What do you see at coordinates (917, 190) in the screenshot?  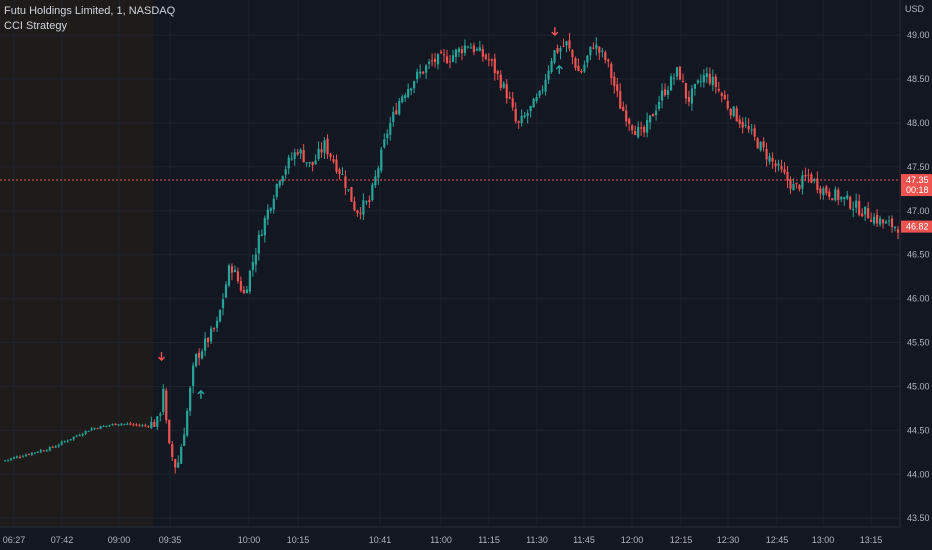 I see `price-label-countdown: 00:18` at bounding box center [917, 190].